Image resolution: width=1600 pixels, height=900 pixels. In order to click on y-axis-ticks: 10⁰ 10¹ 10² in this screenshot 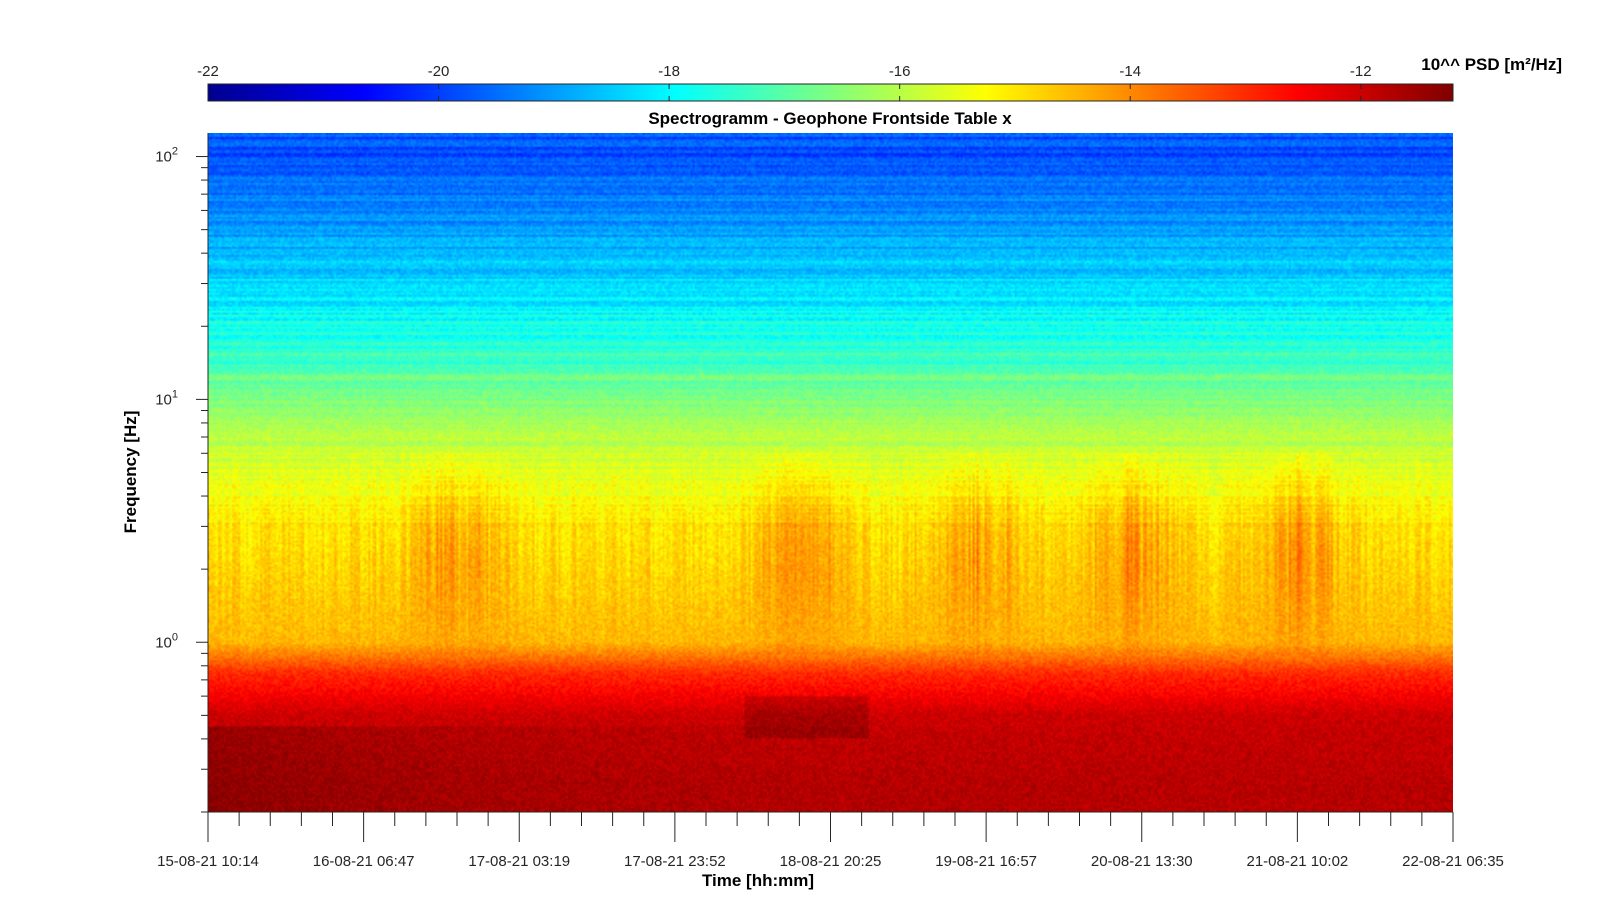, I will do `click(181, 479)`.